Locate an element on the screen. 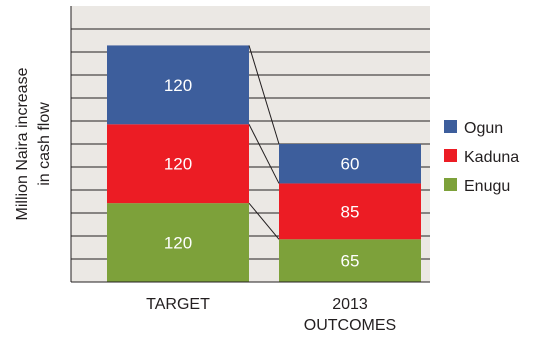 The height and width of the screenshot is (350, 544). data-label-enugu: 65 is located at coordinates (350, 261).